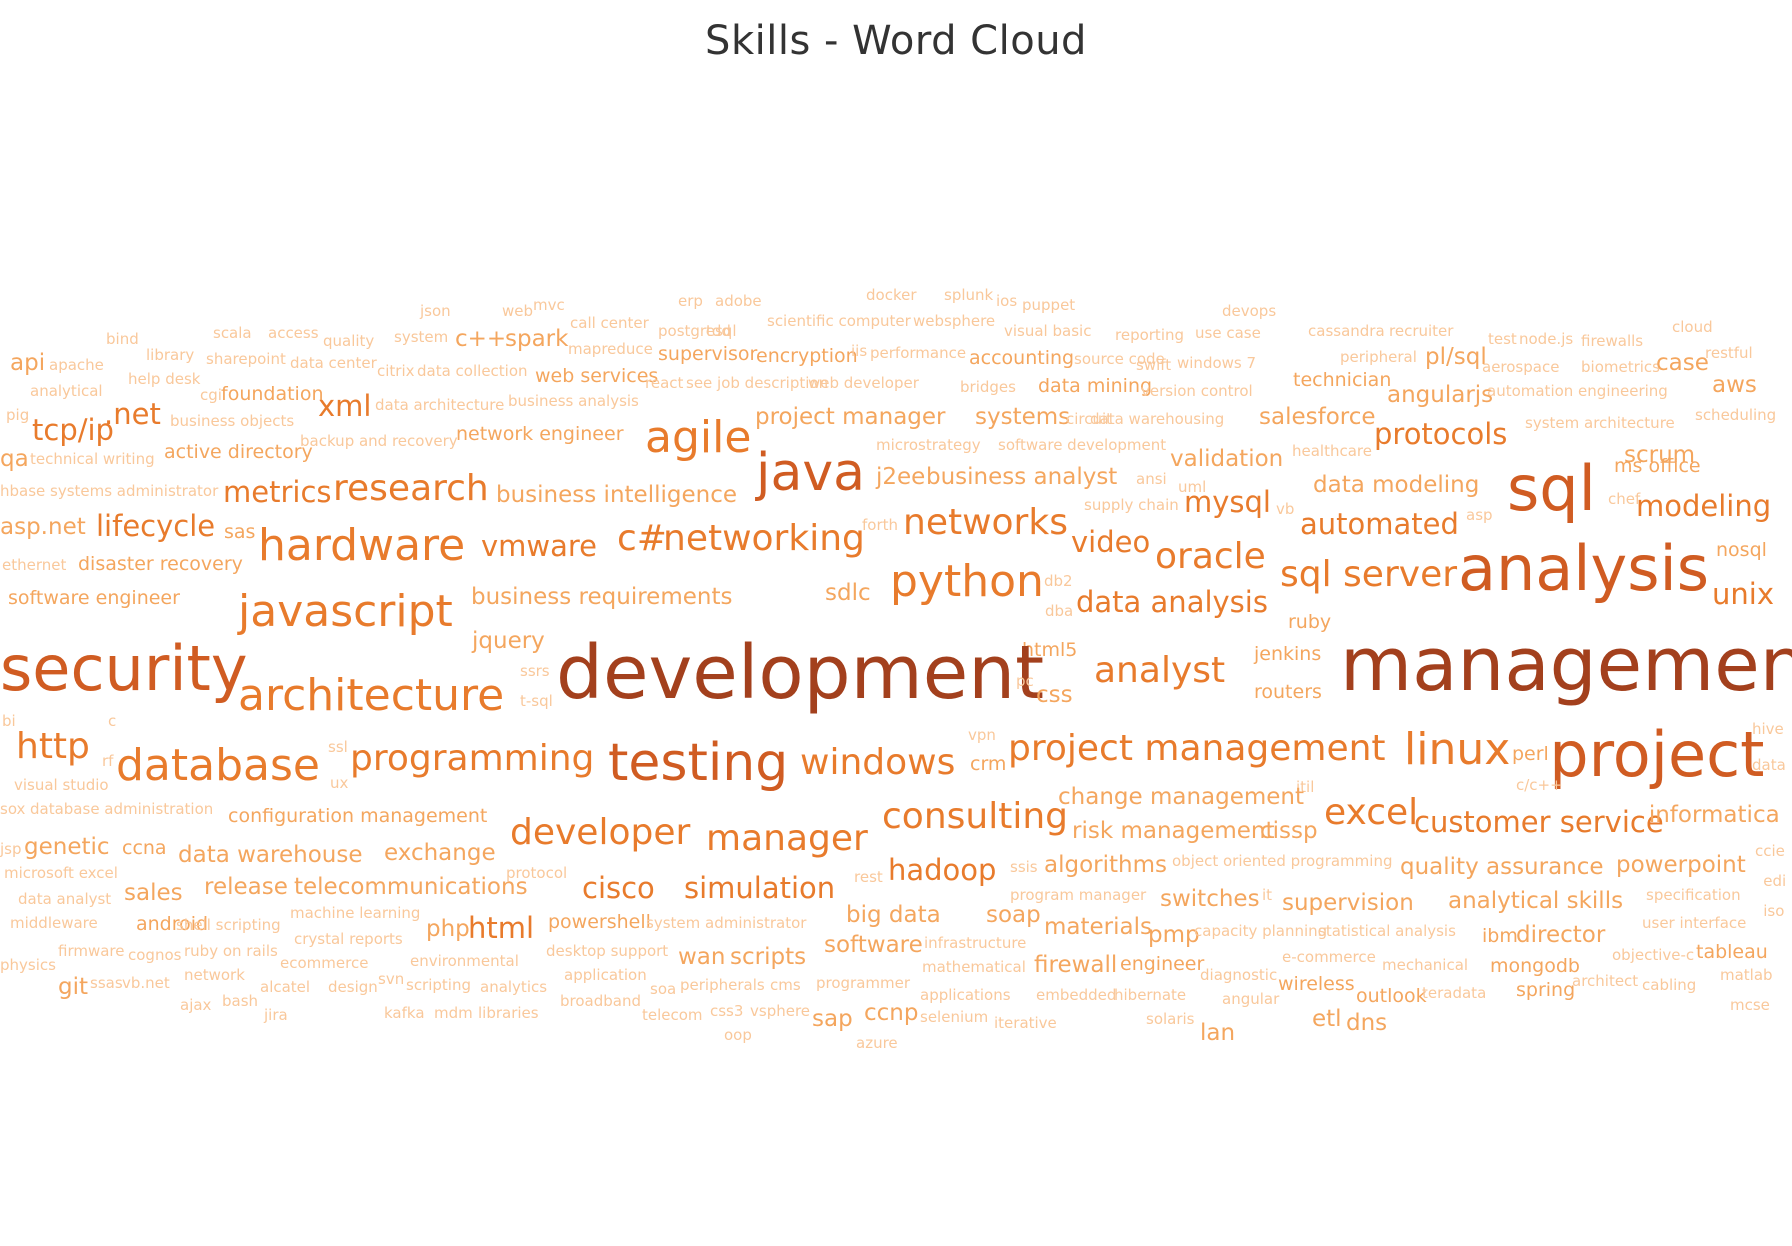 This screenshot has height=1246, width=1792. Describe the element at coordinates (513, 987) in the screenshot. I see `word-analytics: analytics` at that location.